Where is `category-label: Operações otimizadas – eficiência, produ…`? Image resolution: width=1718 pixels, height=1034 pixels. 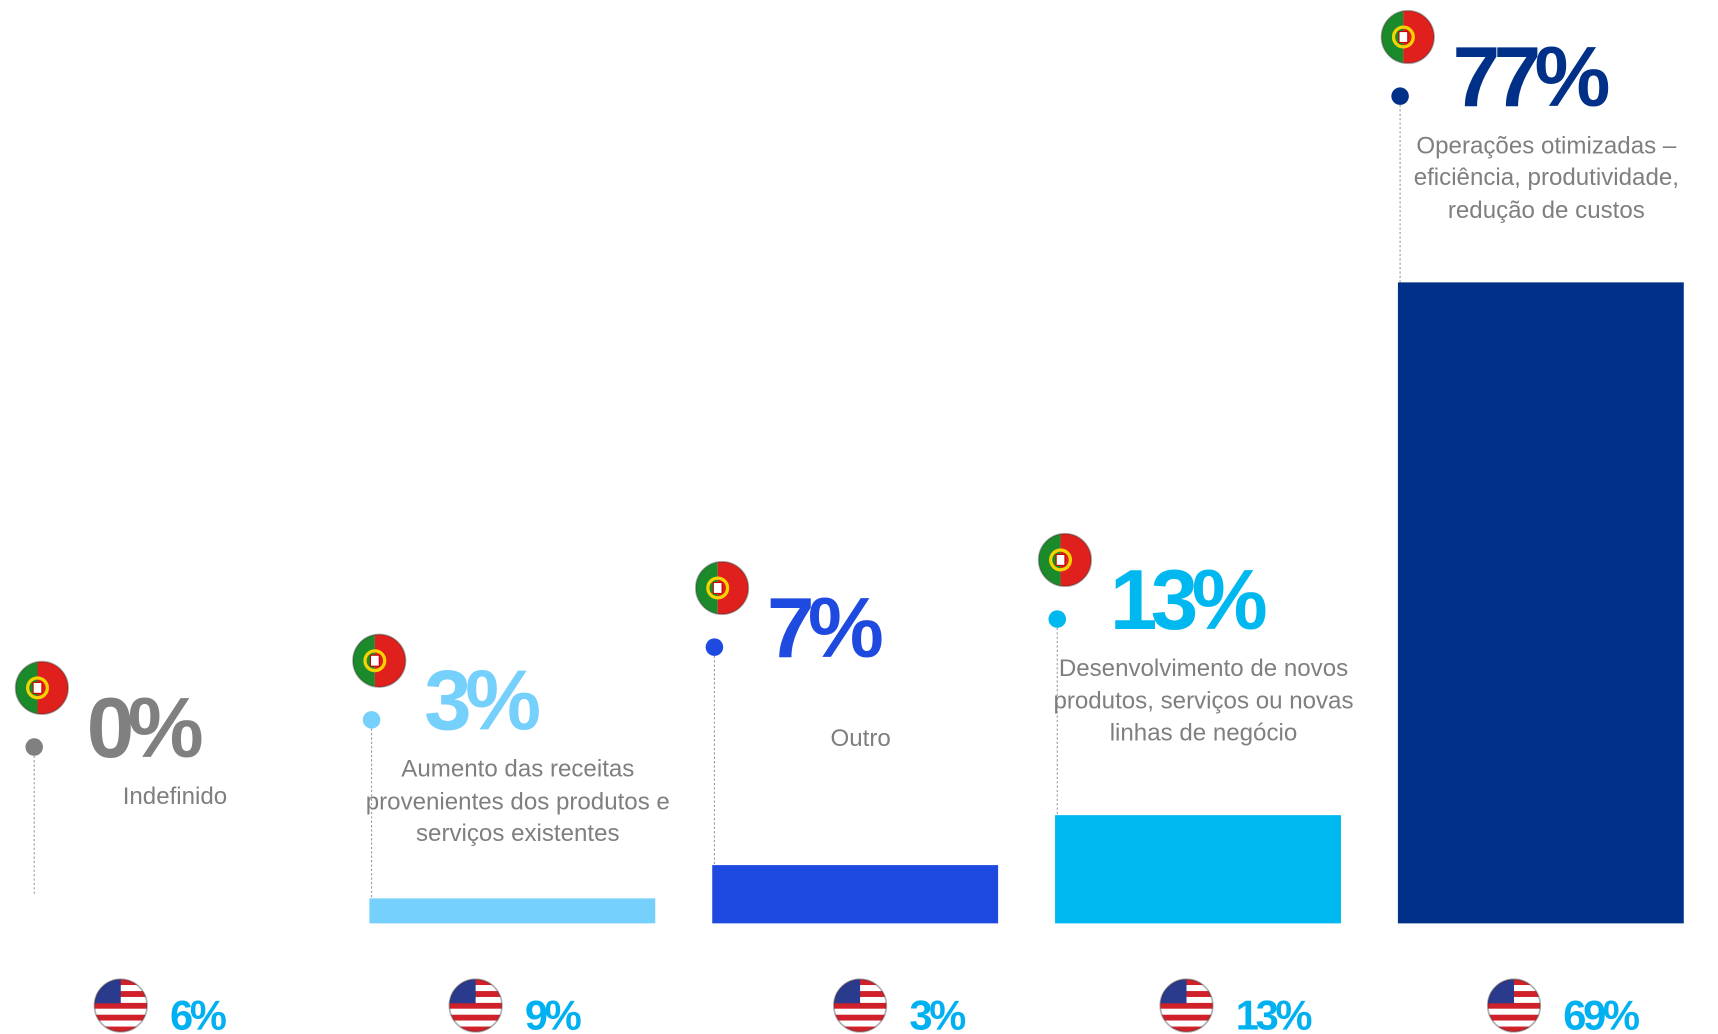 category-label: Operações otimizadas – eficiência, produ… is located at coordinates (1546, 177).